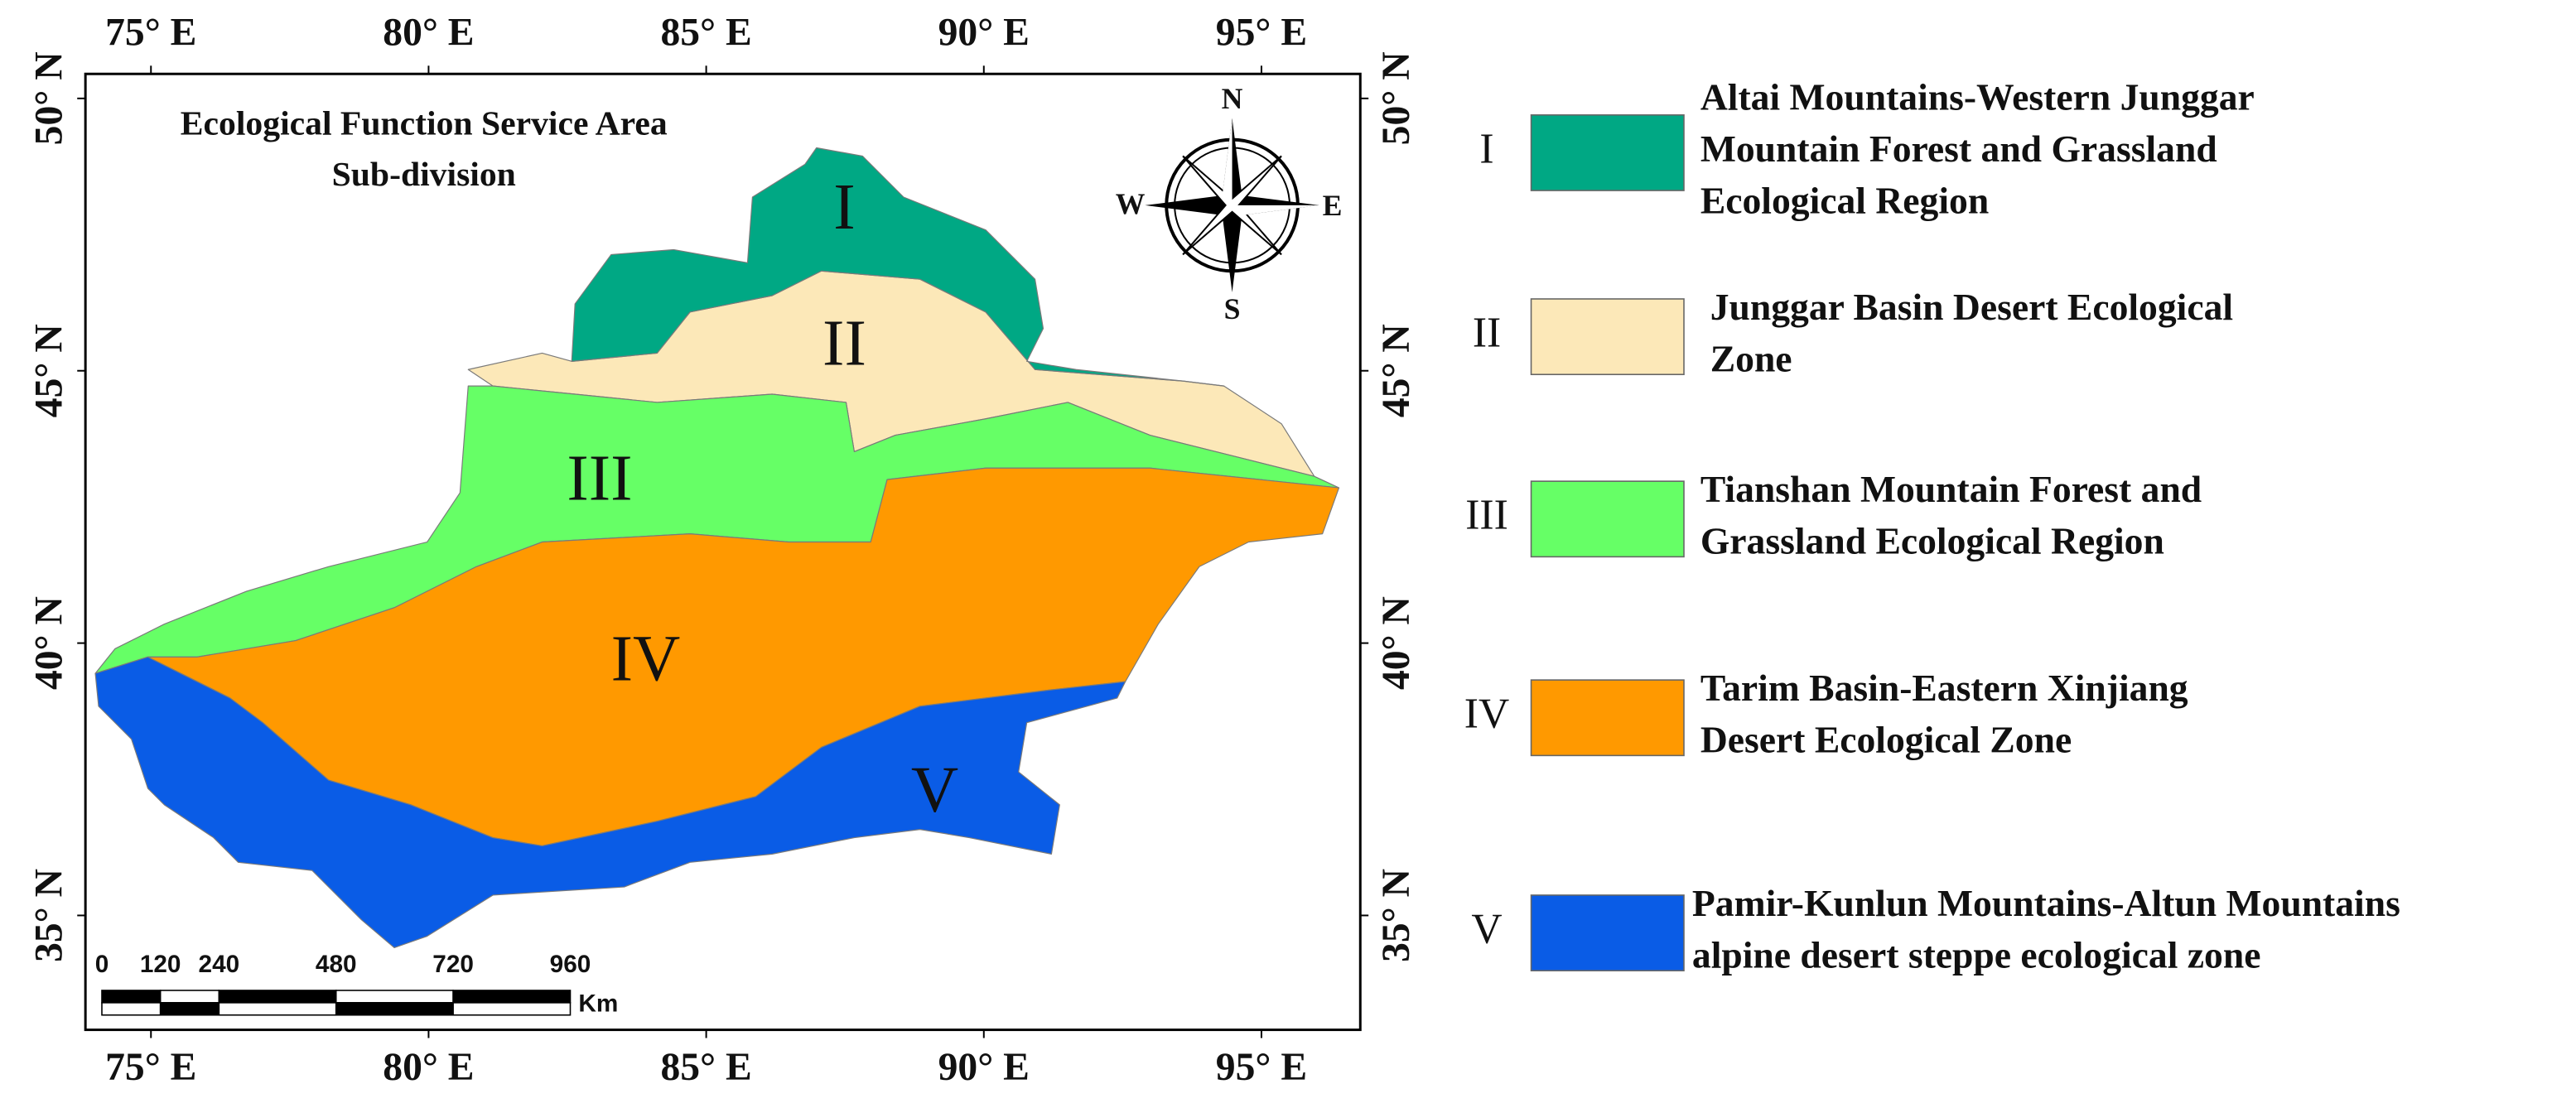  Describe the element at coordinates (898, 267) in the screenshot. I see `region-i` at that location.